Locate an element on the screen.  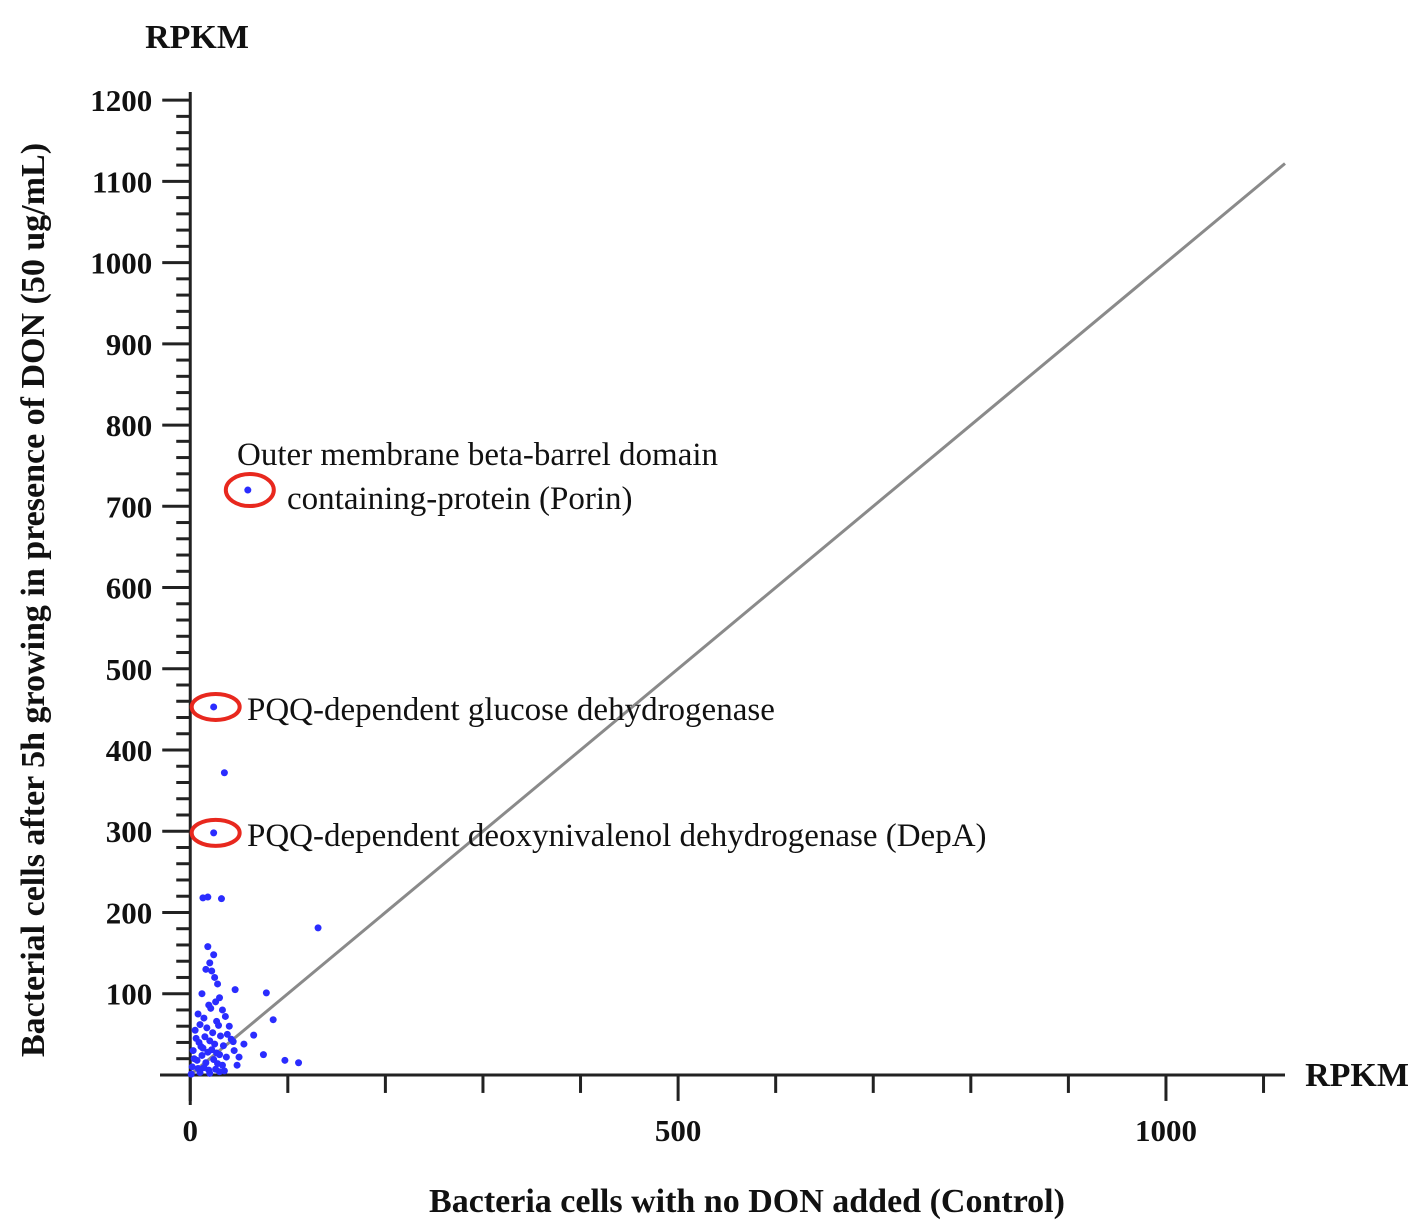
annotation: Outer membrane beta-barrel domain is located at coordinates (477, 455).